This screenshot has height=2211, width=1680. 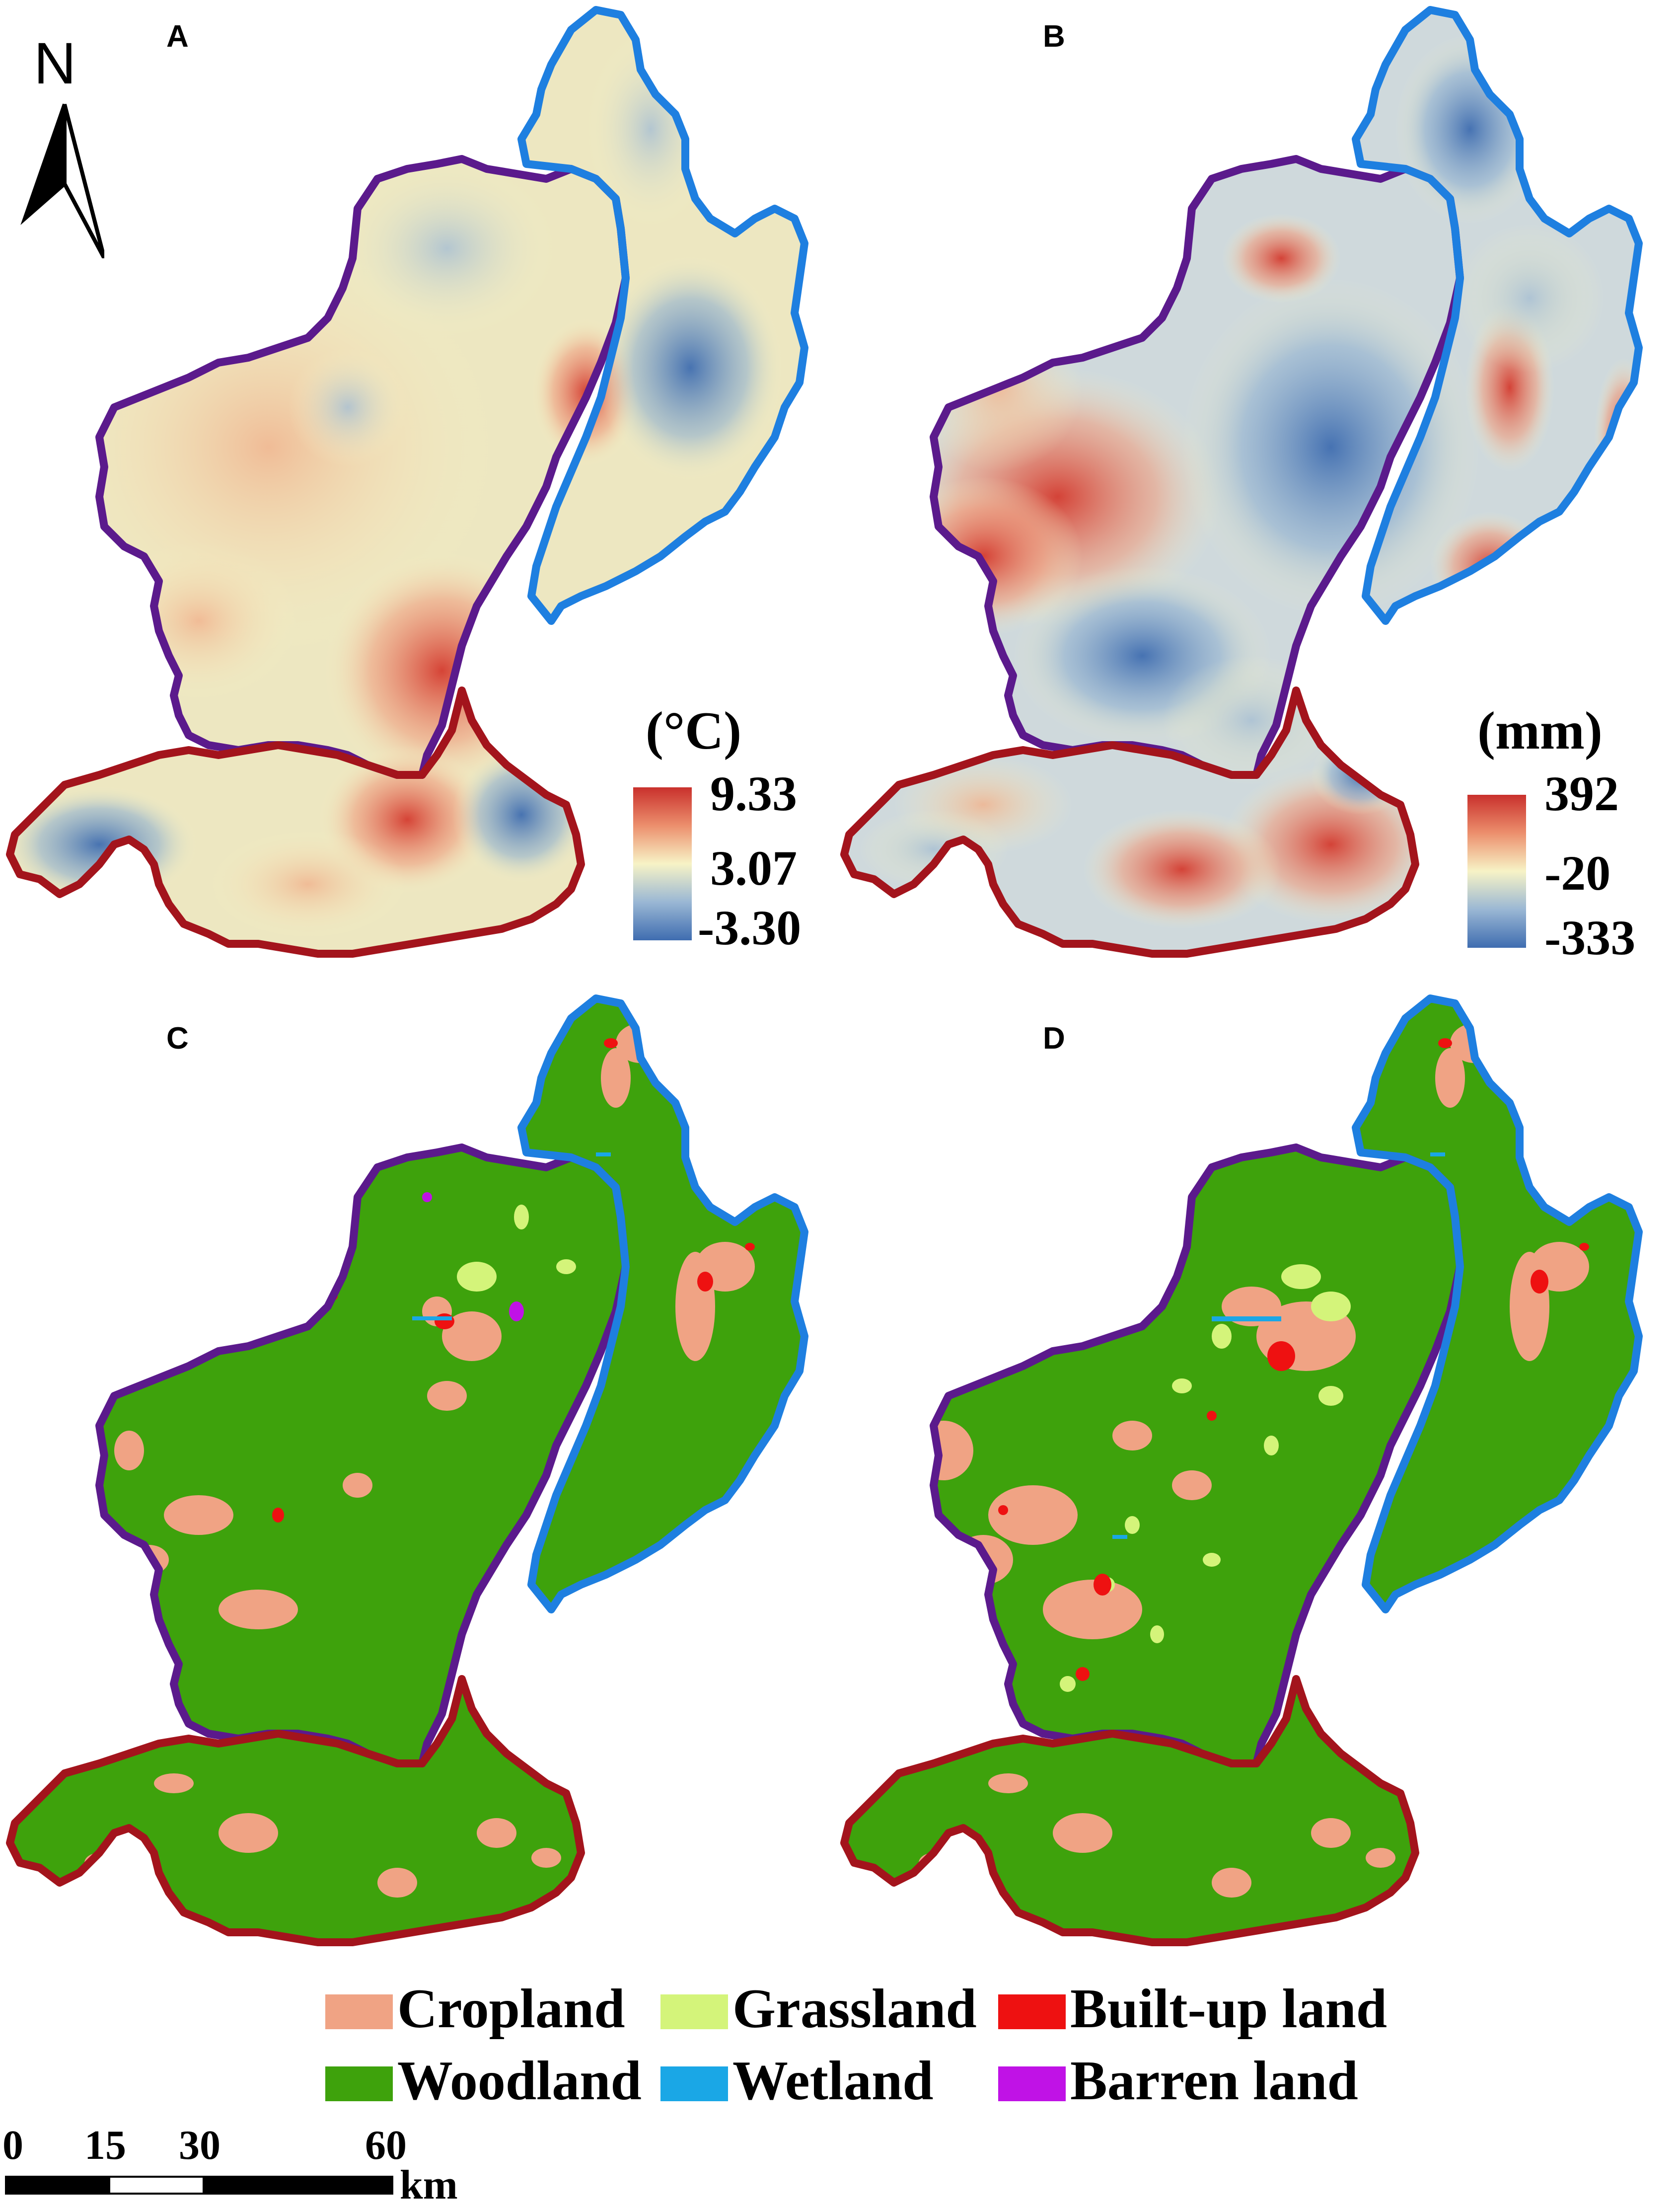 I want to click on legend-swatch-barren-land, so click(x=1032, y=2083).